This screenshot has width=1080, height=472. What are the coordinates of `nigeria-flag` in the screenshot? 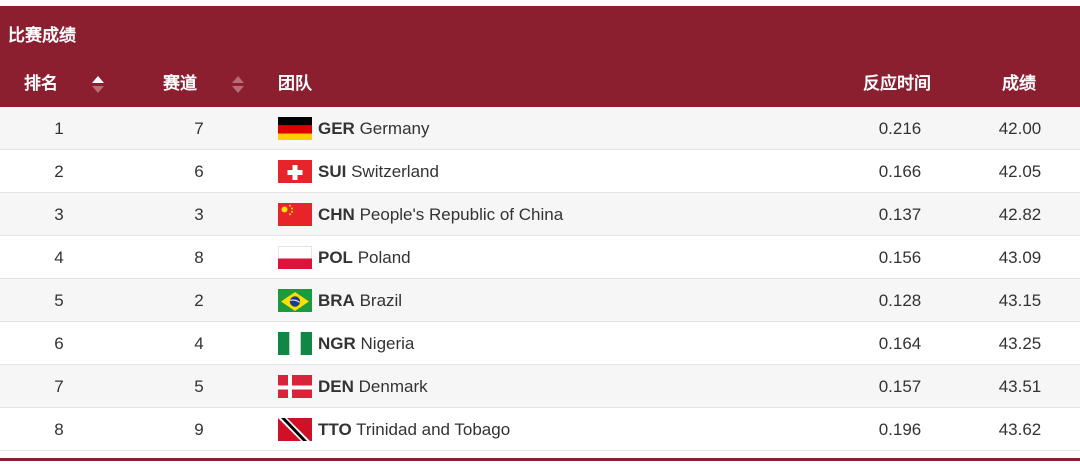 It's located at (295, 343).